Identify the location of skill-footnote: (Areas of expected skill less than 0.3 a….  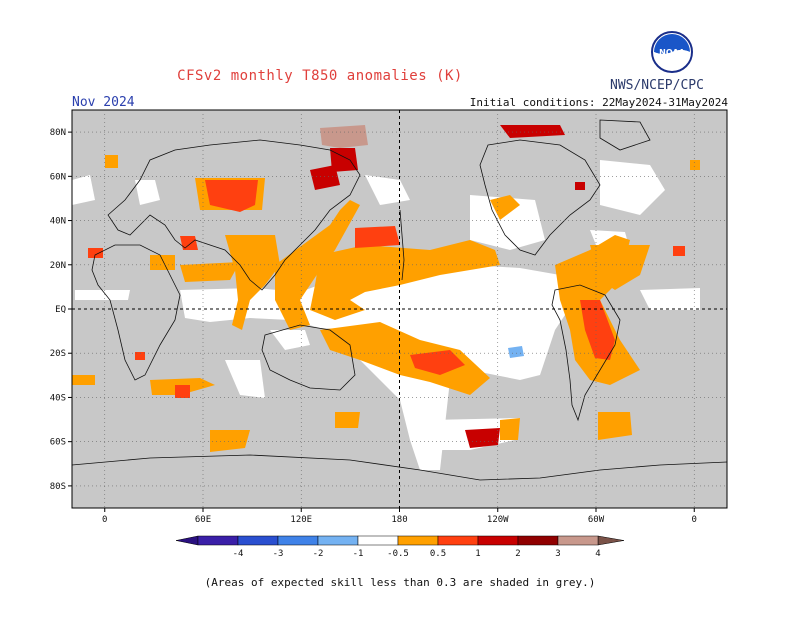
(400, 582).